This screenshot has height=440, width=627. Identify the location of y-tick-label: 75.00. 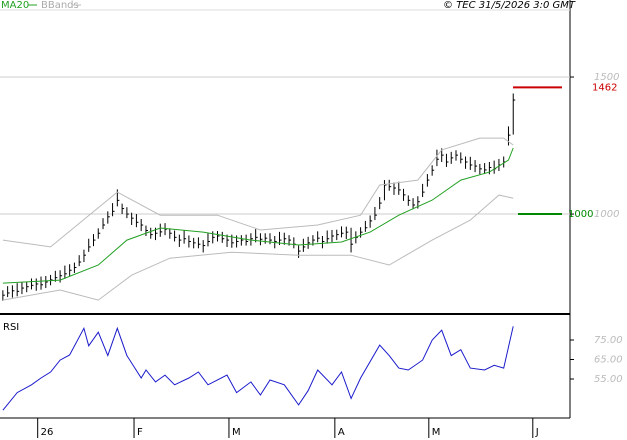
(608, 340).